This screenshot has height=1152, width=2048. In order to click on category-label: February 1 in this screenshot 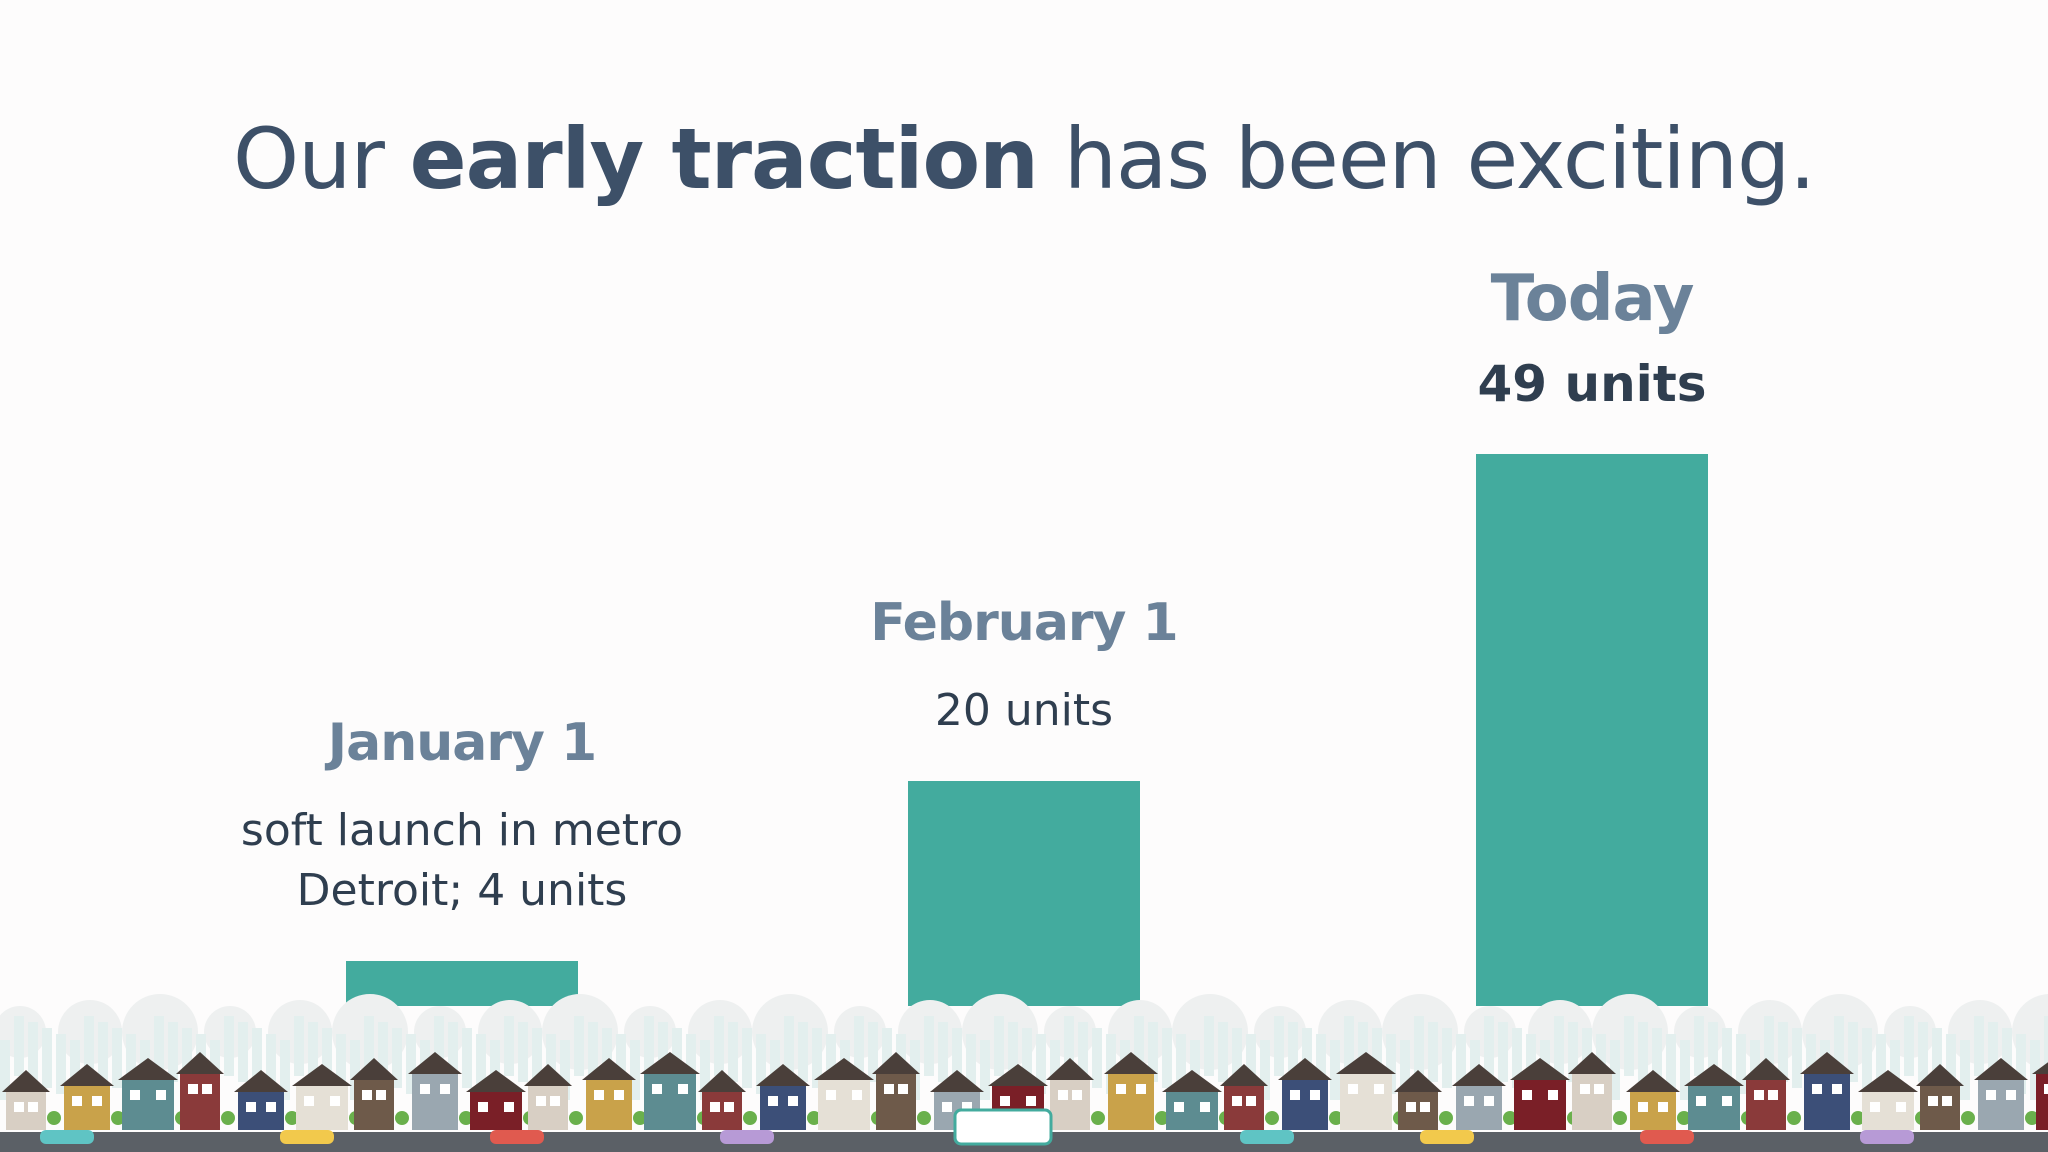, I will do `click(1024, 622)`.